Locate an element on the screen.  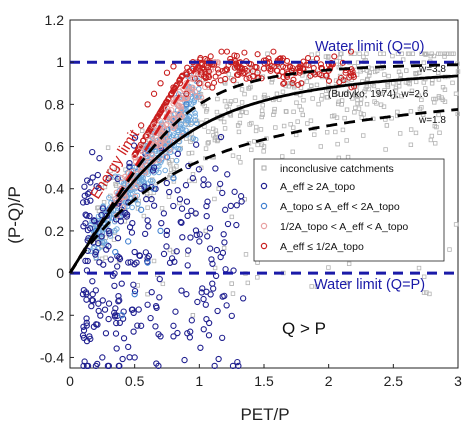
y-tick-label: 0.8 is located at coordinates (55, 104).